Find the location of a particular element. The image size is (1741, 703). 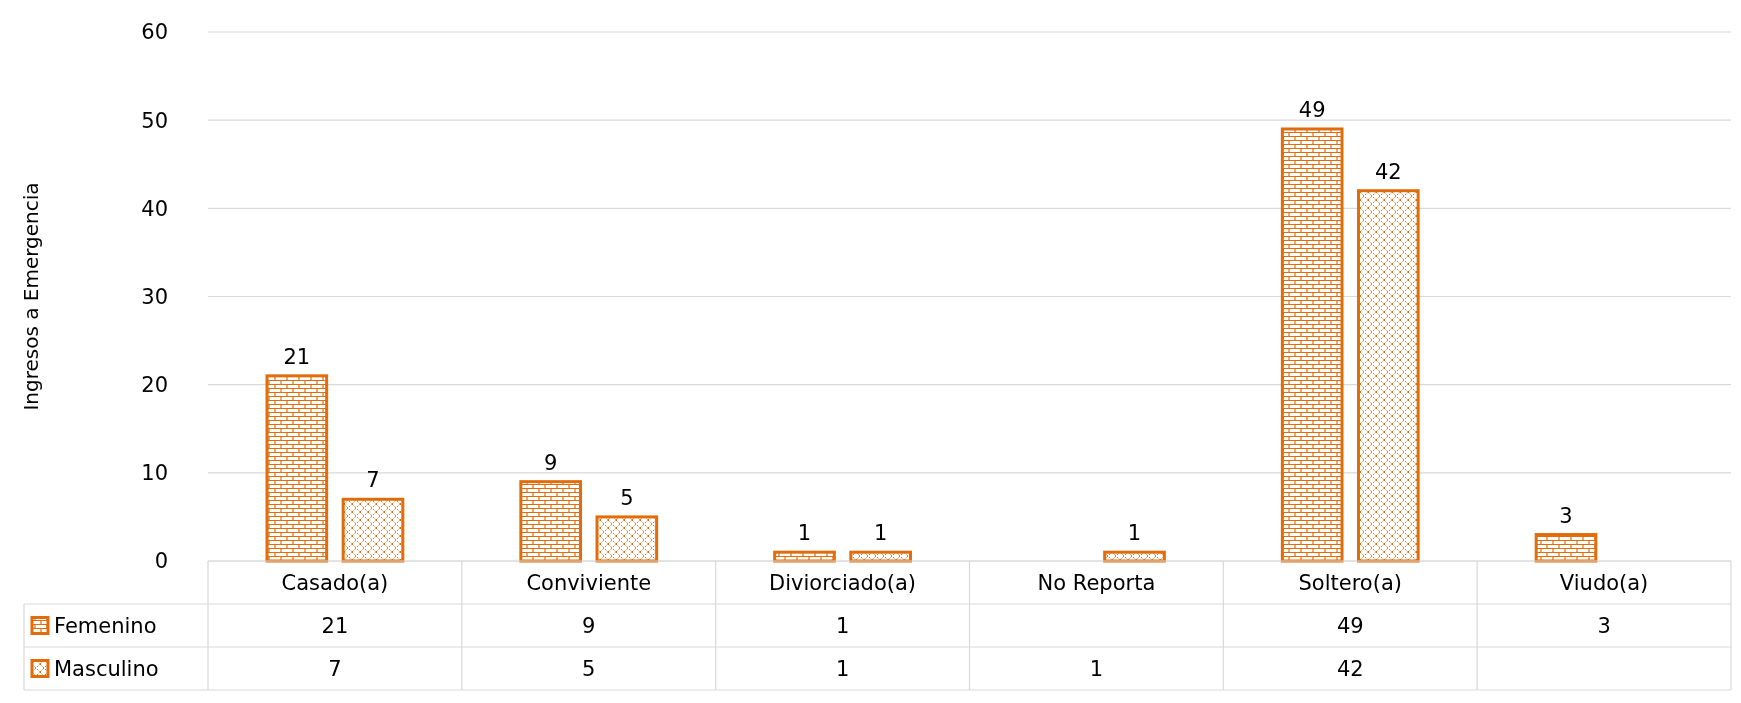

y-tick-label: 60 is located at coordinates (154, 32).